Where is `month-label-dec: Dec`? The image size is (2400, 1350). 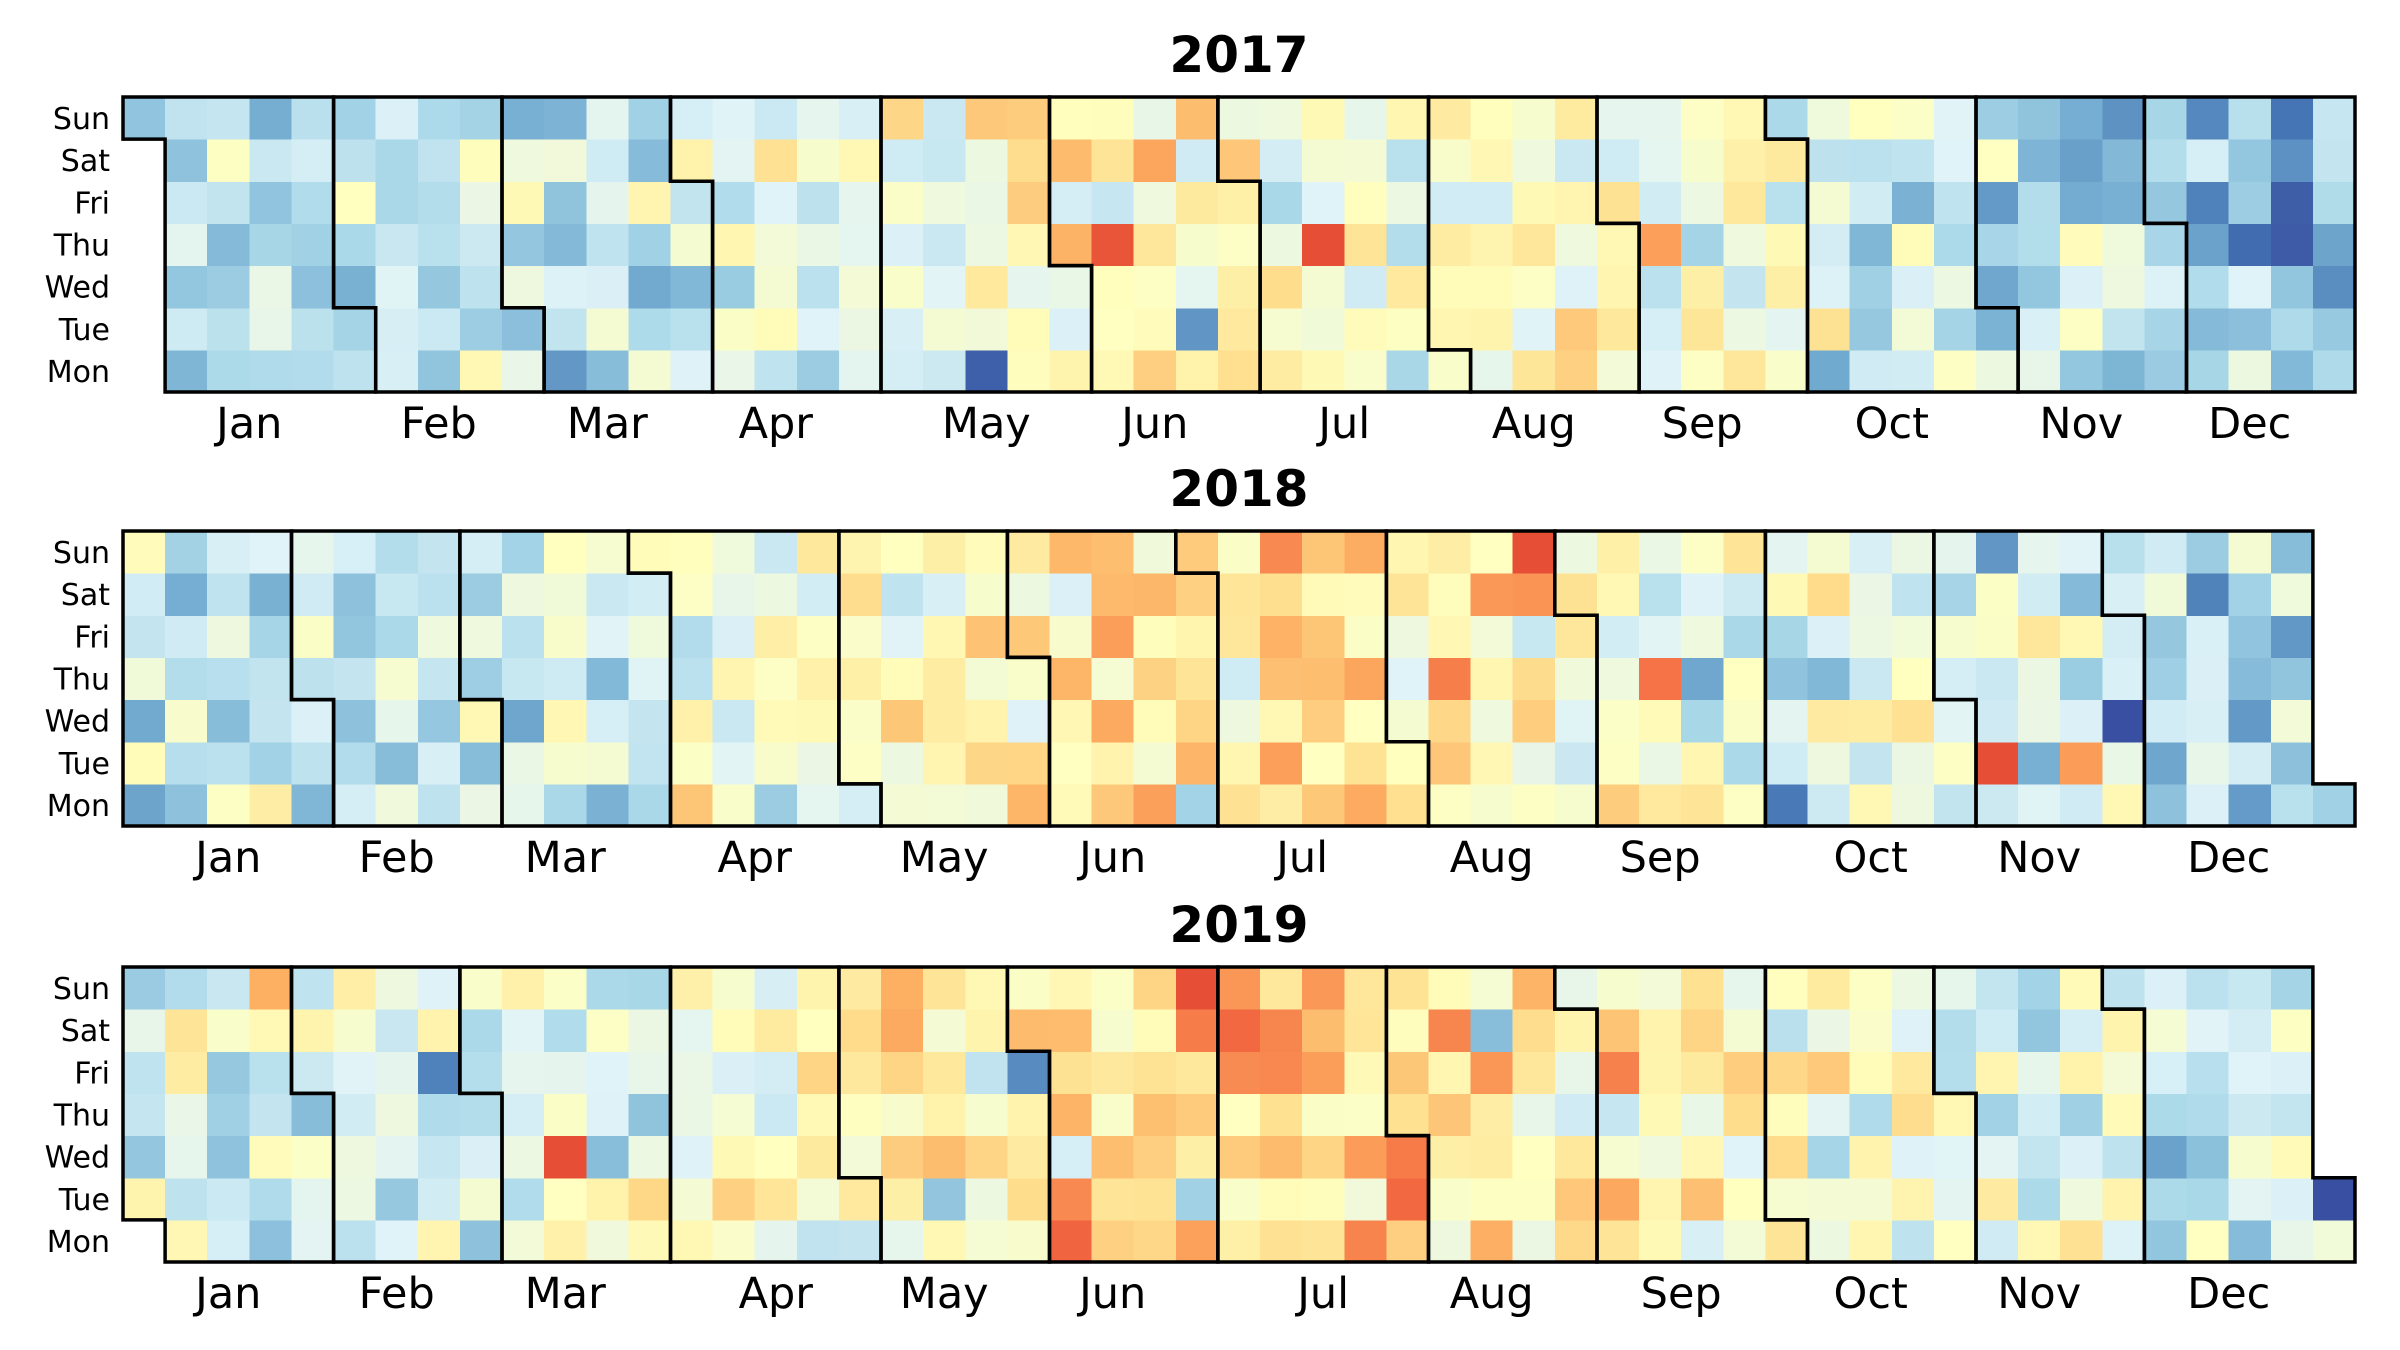 month-label-dec: Dec is located at coordinates (2249, 424).